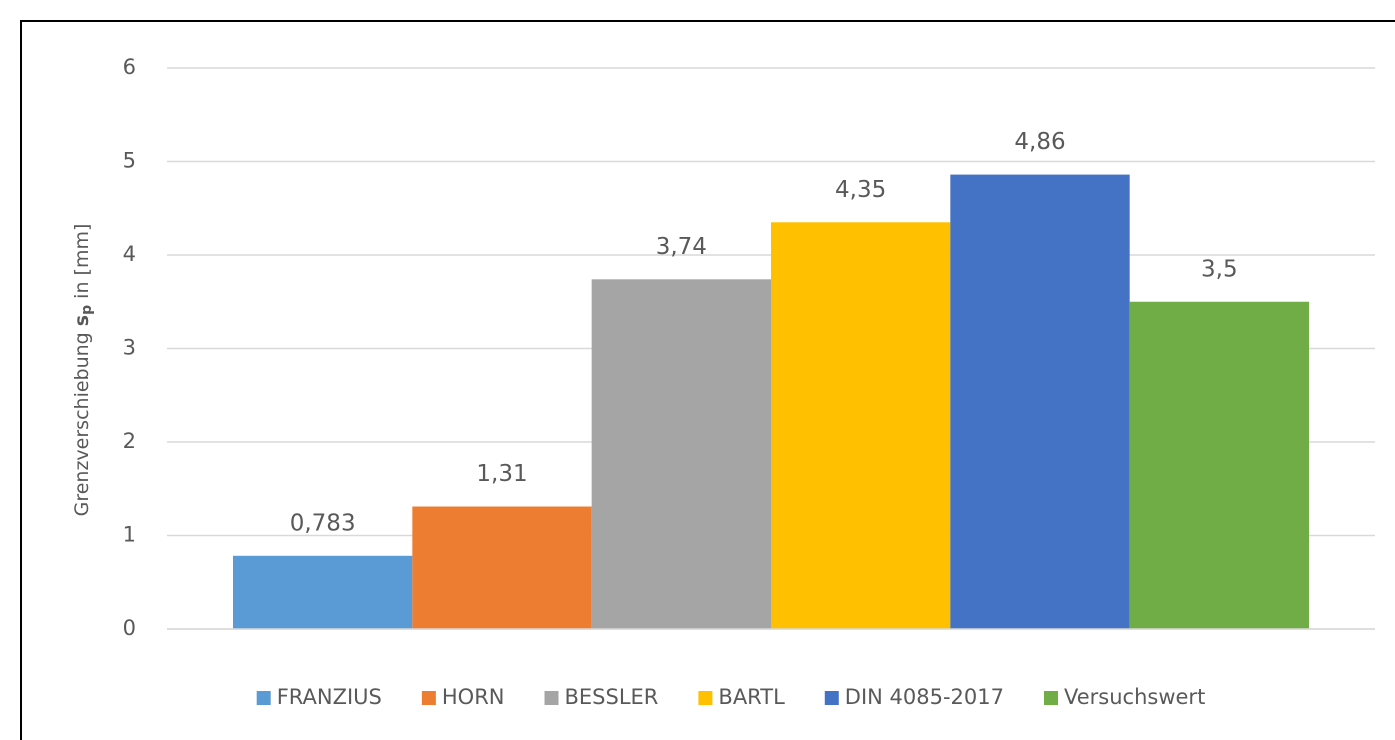 The width and height of the screenshot is (1395, 740). Describe the element at coordinates (323, 523) in the screenshot. I see `data-label: 0,783` at that location.